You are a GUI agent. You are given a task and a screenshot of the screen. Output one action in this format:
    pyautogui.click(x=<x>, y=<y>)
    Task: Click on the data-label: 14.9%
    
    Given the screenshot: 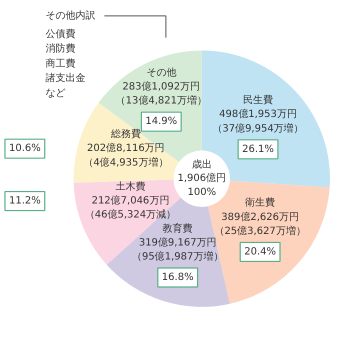 What is the action you would take?
    pyautogui.click(x=161, y=122)
    